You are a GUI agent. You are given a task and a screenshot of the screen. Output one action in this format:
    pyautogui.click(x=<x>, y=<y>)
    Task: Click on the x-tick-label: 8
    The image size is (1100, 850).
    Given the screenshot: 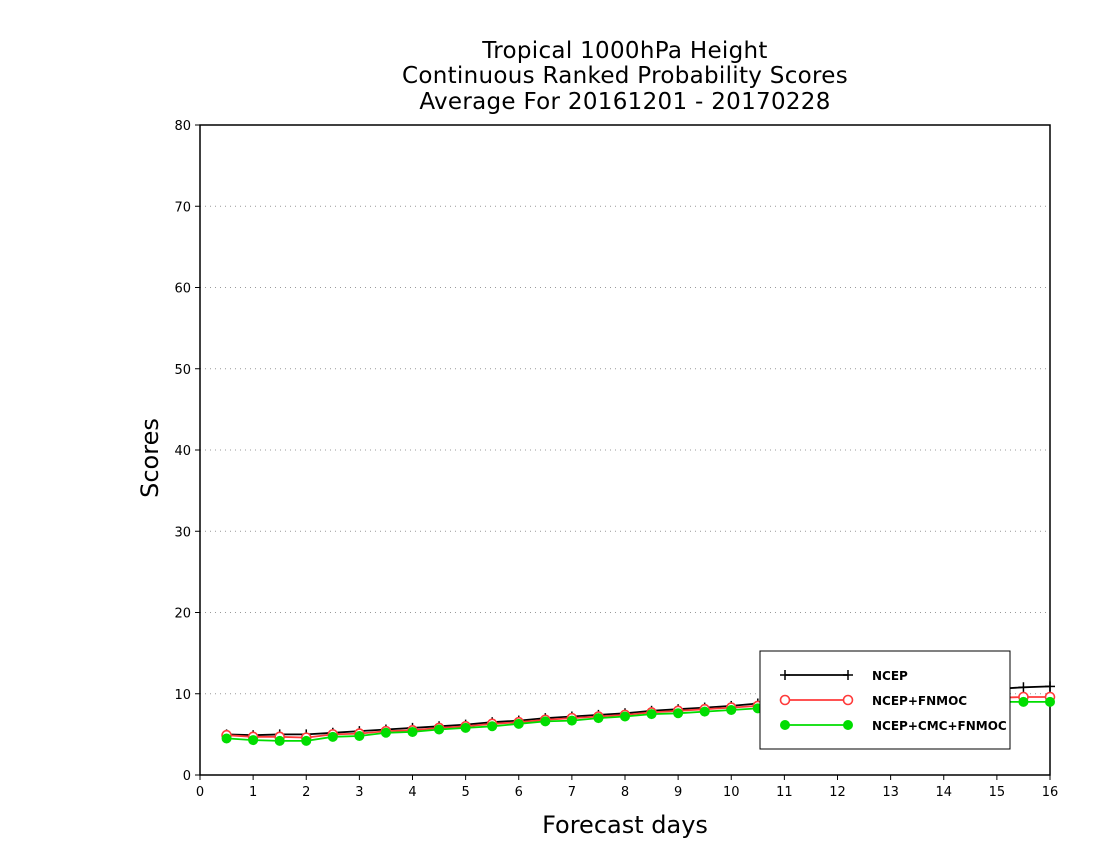 What is the action you would take?
    pyautogui.click(x=625, y=792)
    